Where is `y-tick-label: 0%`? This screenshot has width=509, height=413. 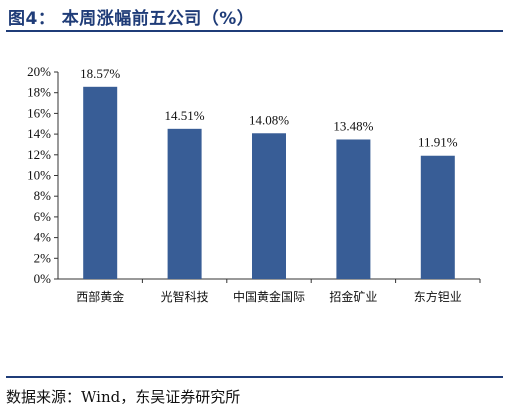 y-tick-label: 0% is located at coordinates (43, 278).